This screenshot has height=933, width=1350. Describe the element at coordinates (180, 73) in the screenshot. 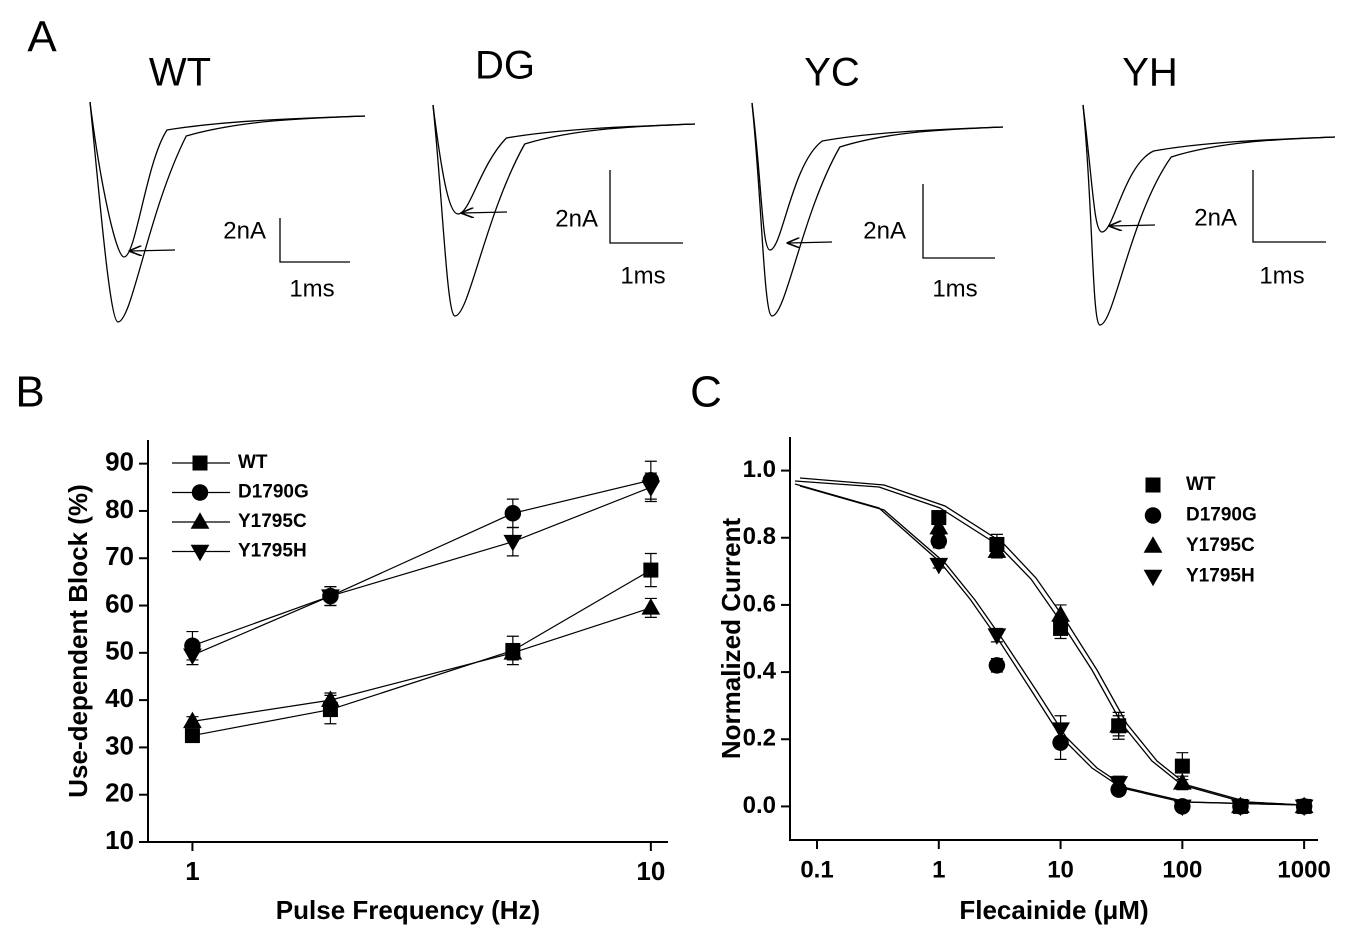

I see `trace-title: WT` at that location.